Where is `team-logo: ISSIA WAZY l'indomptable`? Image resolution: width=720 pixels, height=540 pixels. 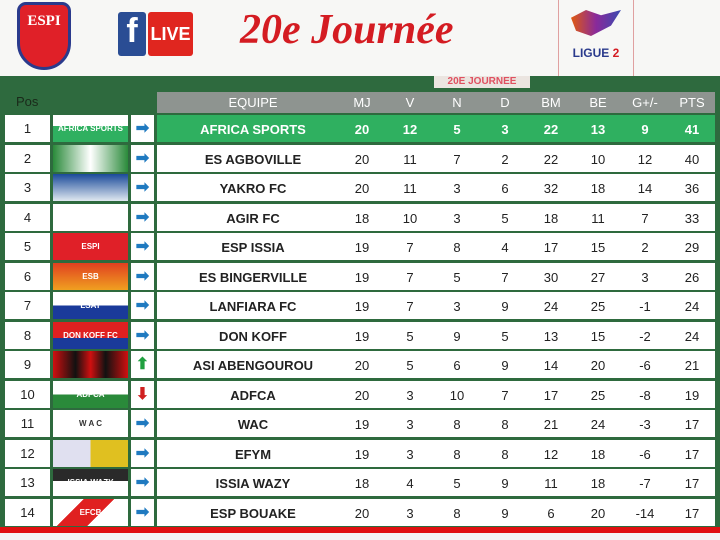
team-logo: ISSIA WAZY l'indomptable is located at coordinates (90, 482).